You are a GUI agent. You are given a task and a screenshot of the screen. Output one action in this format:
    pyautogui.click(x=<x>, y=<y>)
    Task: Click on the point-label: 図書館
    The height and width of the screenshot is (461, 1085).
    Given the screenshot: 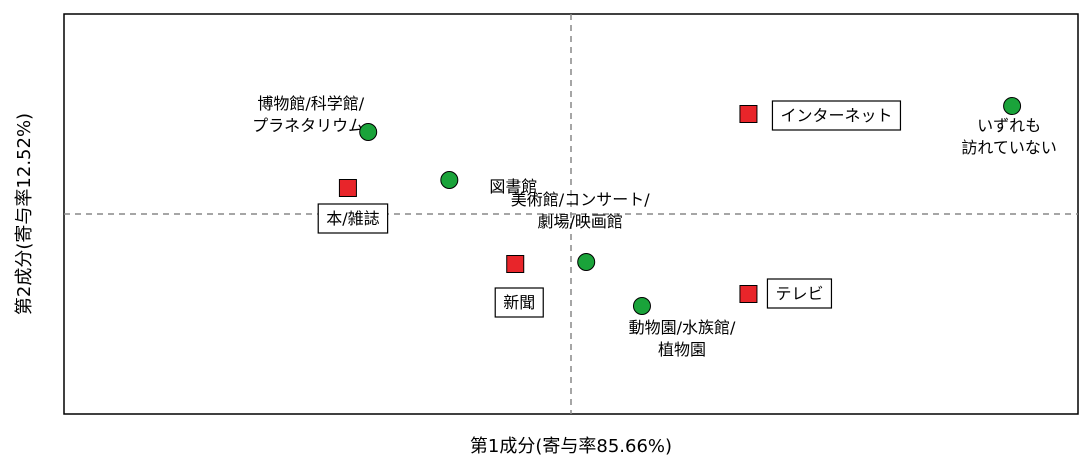 What is the action you would take?
    pyautogui.click(x=513, y=186)
    